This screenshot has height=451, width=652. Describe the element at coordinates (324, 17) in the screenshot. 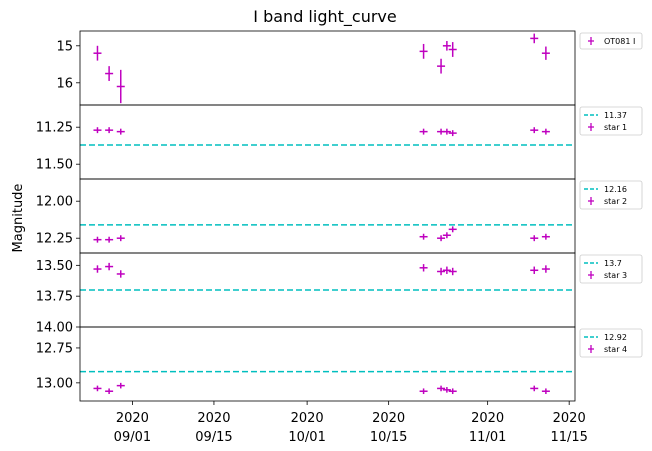

I see `chart-title: I band light_curve` at that location.